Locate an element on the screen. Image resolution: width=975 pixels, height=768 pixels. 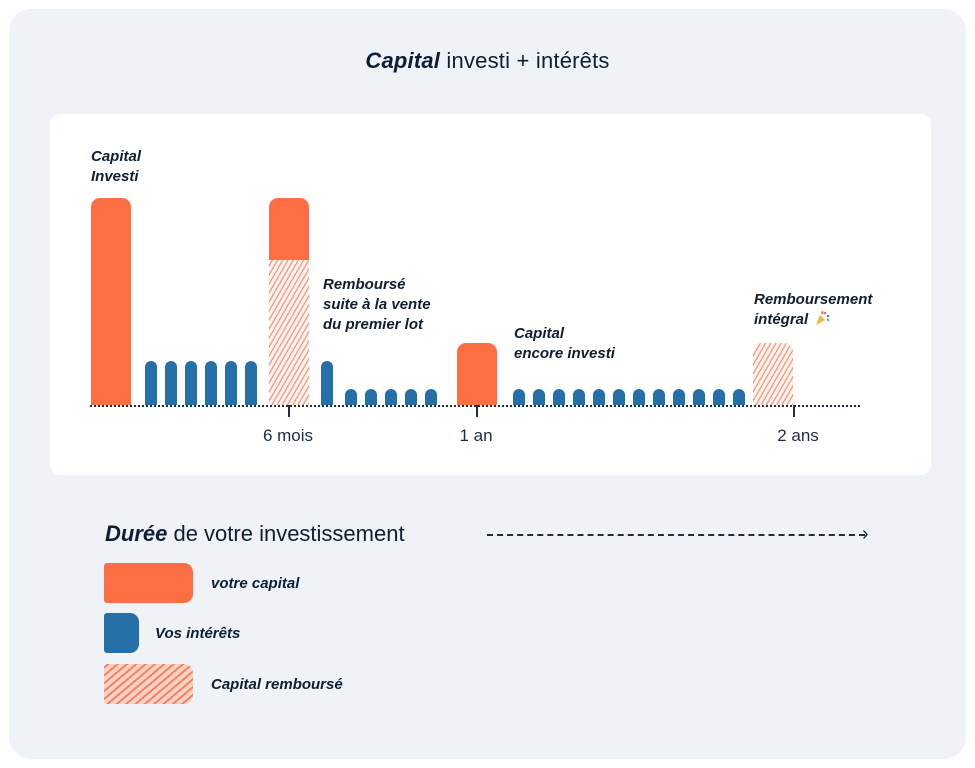
legend-swatch-capital is located at coordinates (148, 583).